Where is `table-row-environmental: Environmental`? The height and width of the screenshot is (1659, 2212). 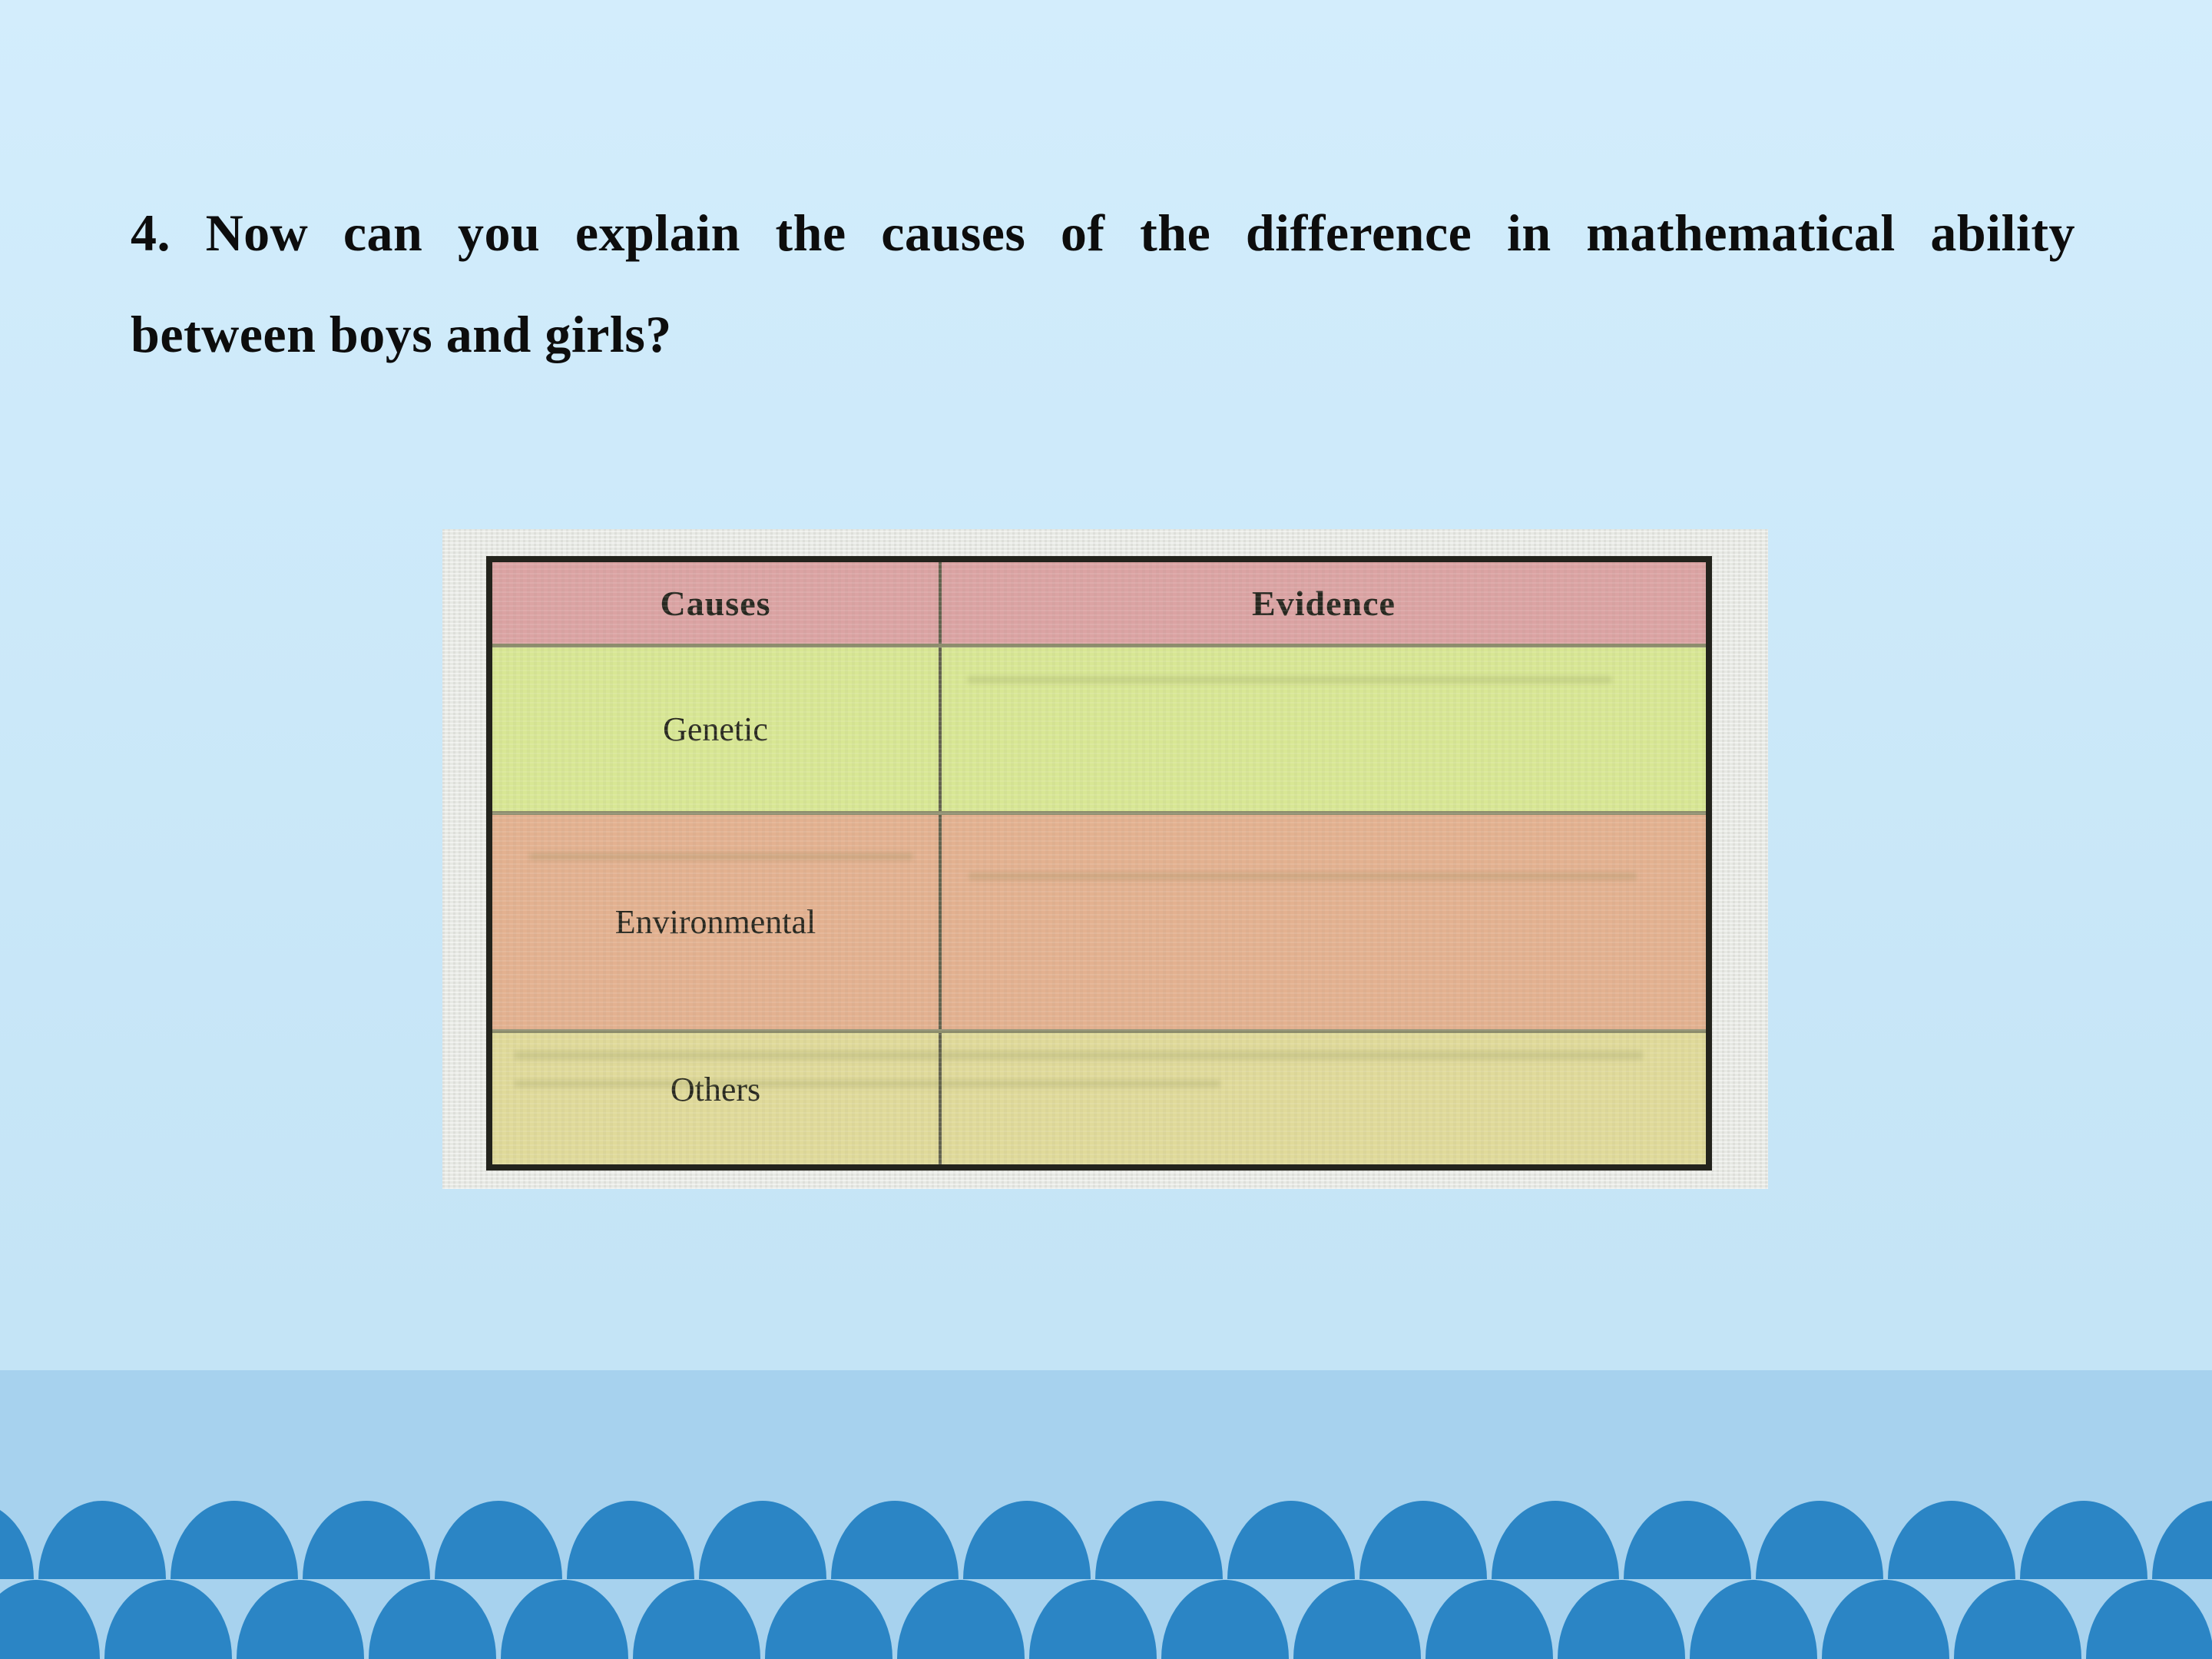
table-row-environmental: Environmental is located at coordinates (1099, 920).